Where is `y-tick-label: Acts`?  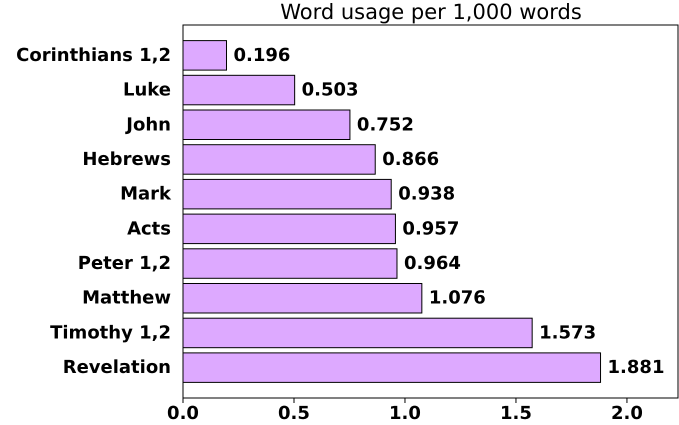
y-tick-label: Acts is located at coordinates (149, 229).